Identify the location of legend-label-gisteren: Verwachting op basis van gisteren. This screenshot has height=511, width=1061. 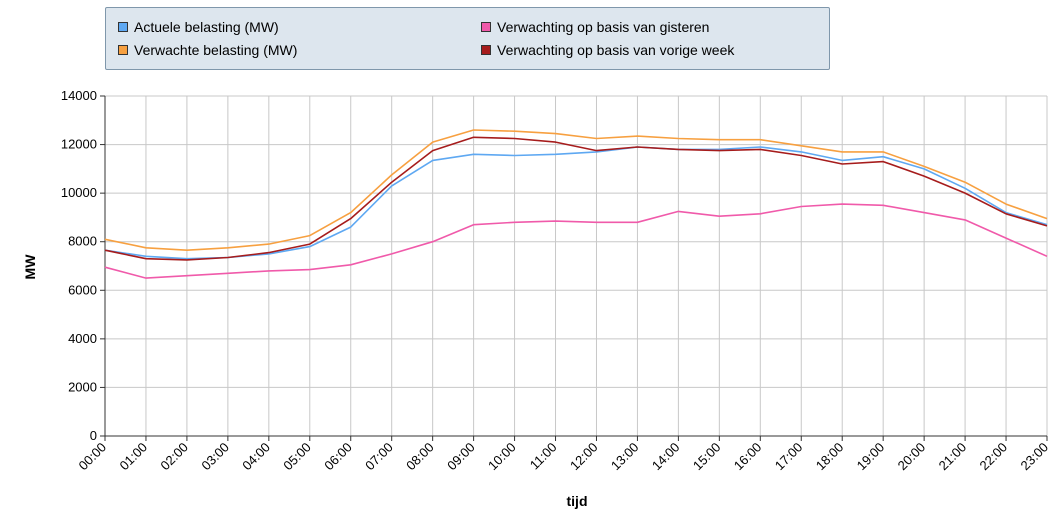
(603, 27).